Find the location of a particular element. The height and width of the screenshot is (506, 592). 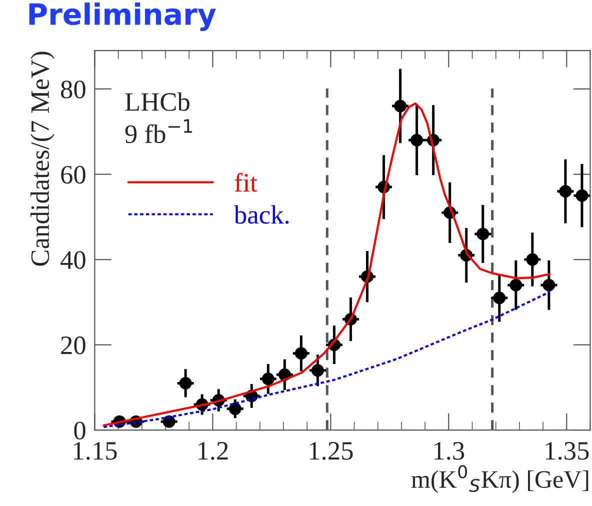

y-tick-label: 60 is located at coordinates (73, 175).